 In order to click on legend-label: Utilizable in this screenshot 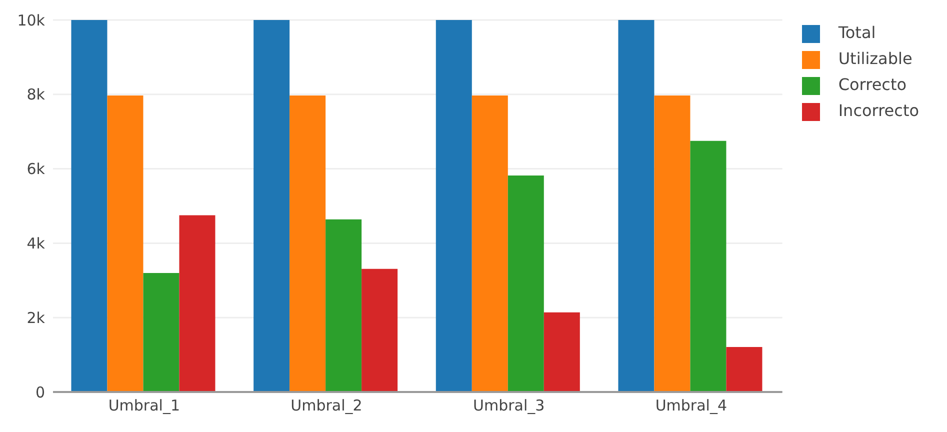, I will do `click(875, 58)`.